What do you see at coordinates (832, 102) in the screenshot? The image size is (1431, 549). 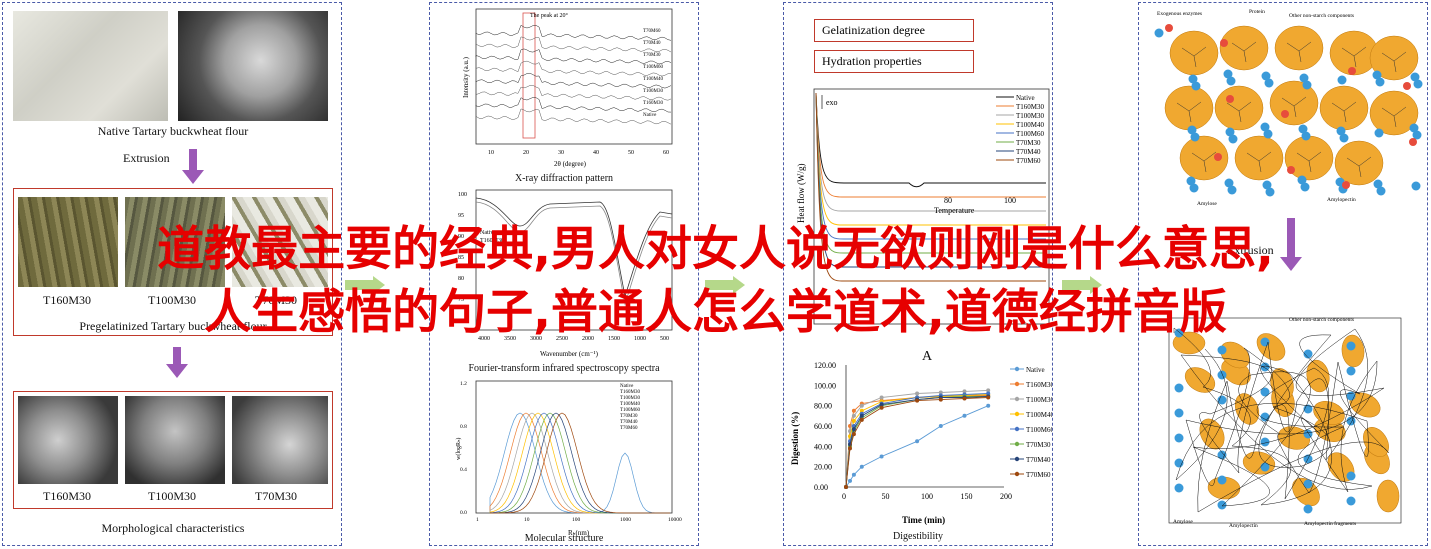 I see `dsc-exo-label: exo` at bounding box center [832, 102].